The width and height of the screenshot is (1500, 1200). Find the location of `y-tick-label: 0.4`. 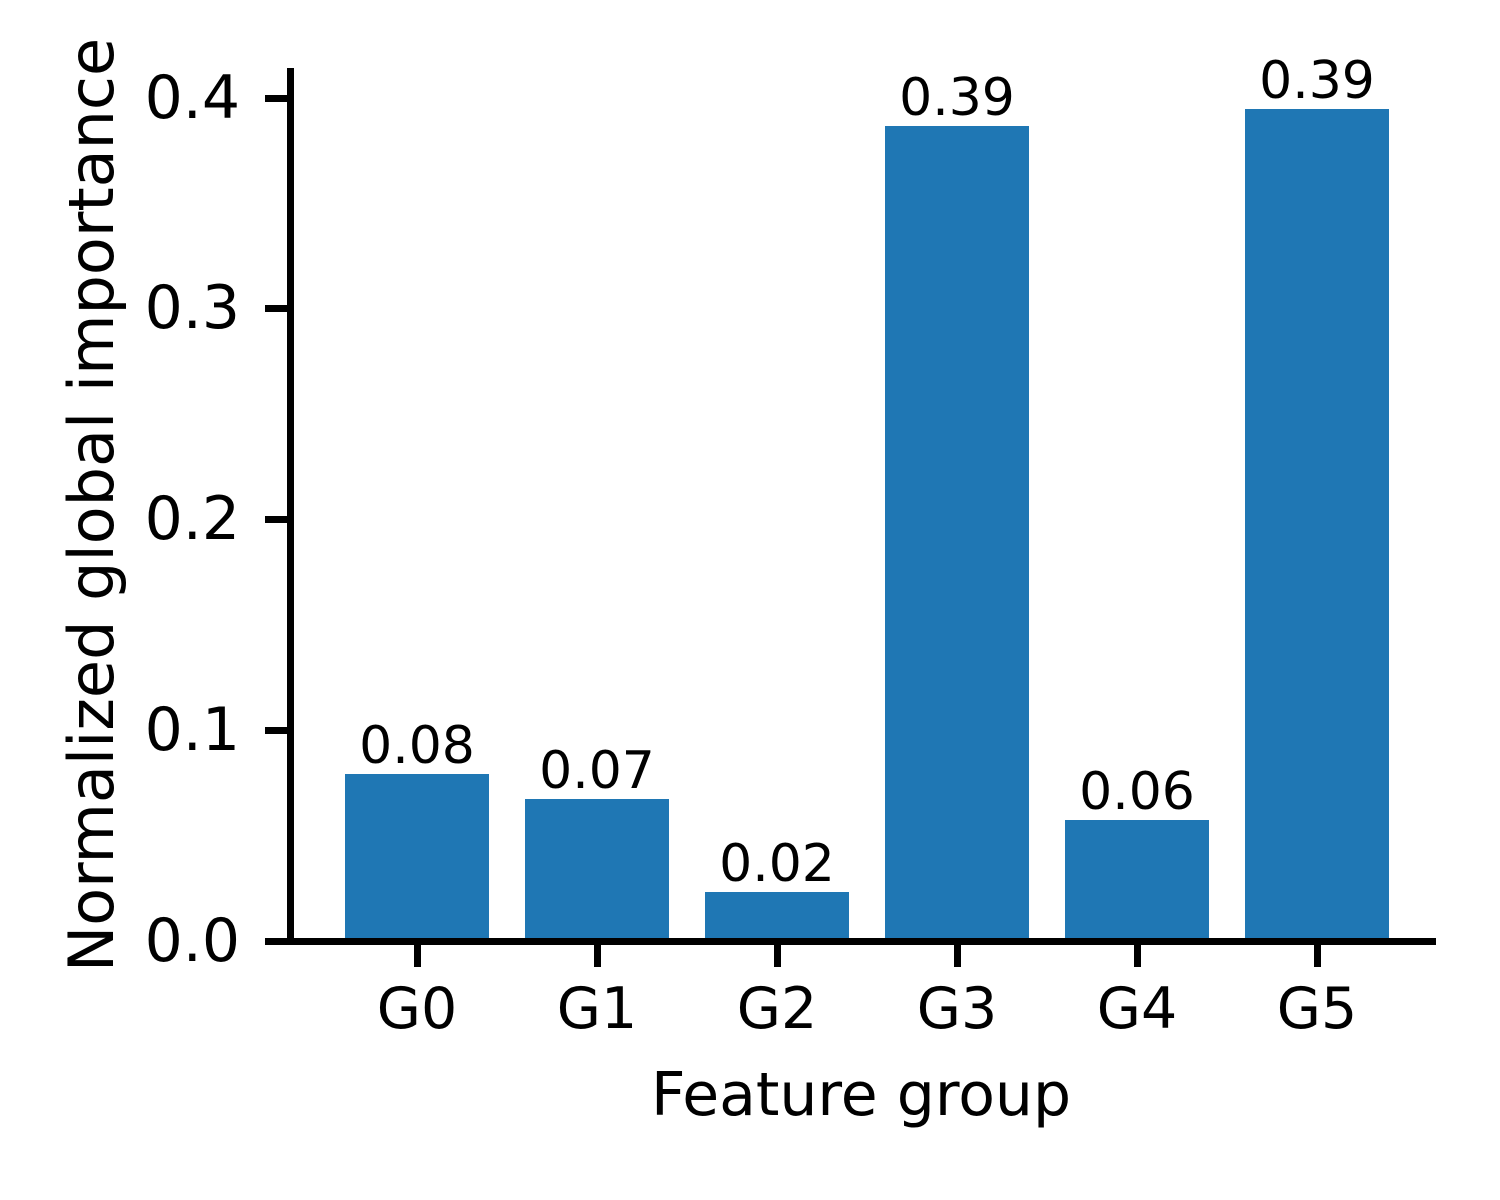

y-tick-label: 0.4 is located at coordinates (192, 98).